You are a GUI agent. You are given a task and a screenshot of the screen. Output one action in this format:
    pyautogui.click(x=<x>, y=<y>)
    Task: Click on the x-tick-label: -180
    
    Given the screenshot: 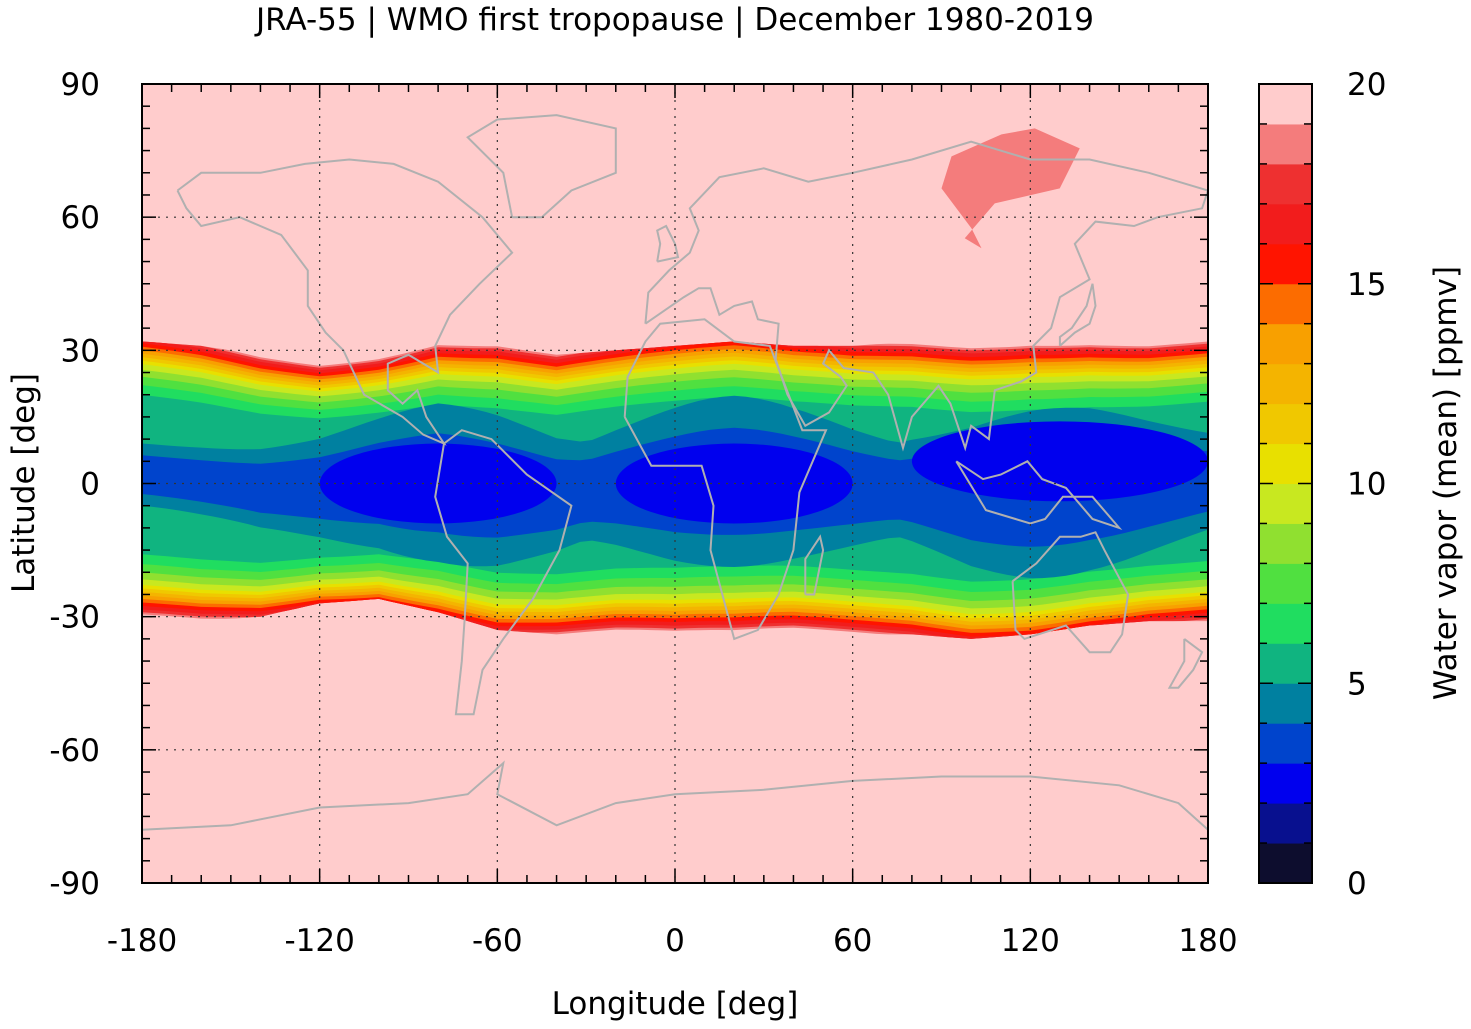 What is the action you would take?
    pyautogui.click(x=142, y=941)
    